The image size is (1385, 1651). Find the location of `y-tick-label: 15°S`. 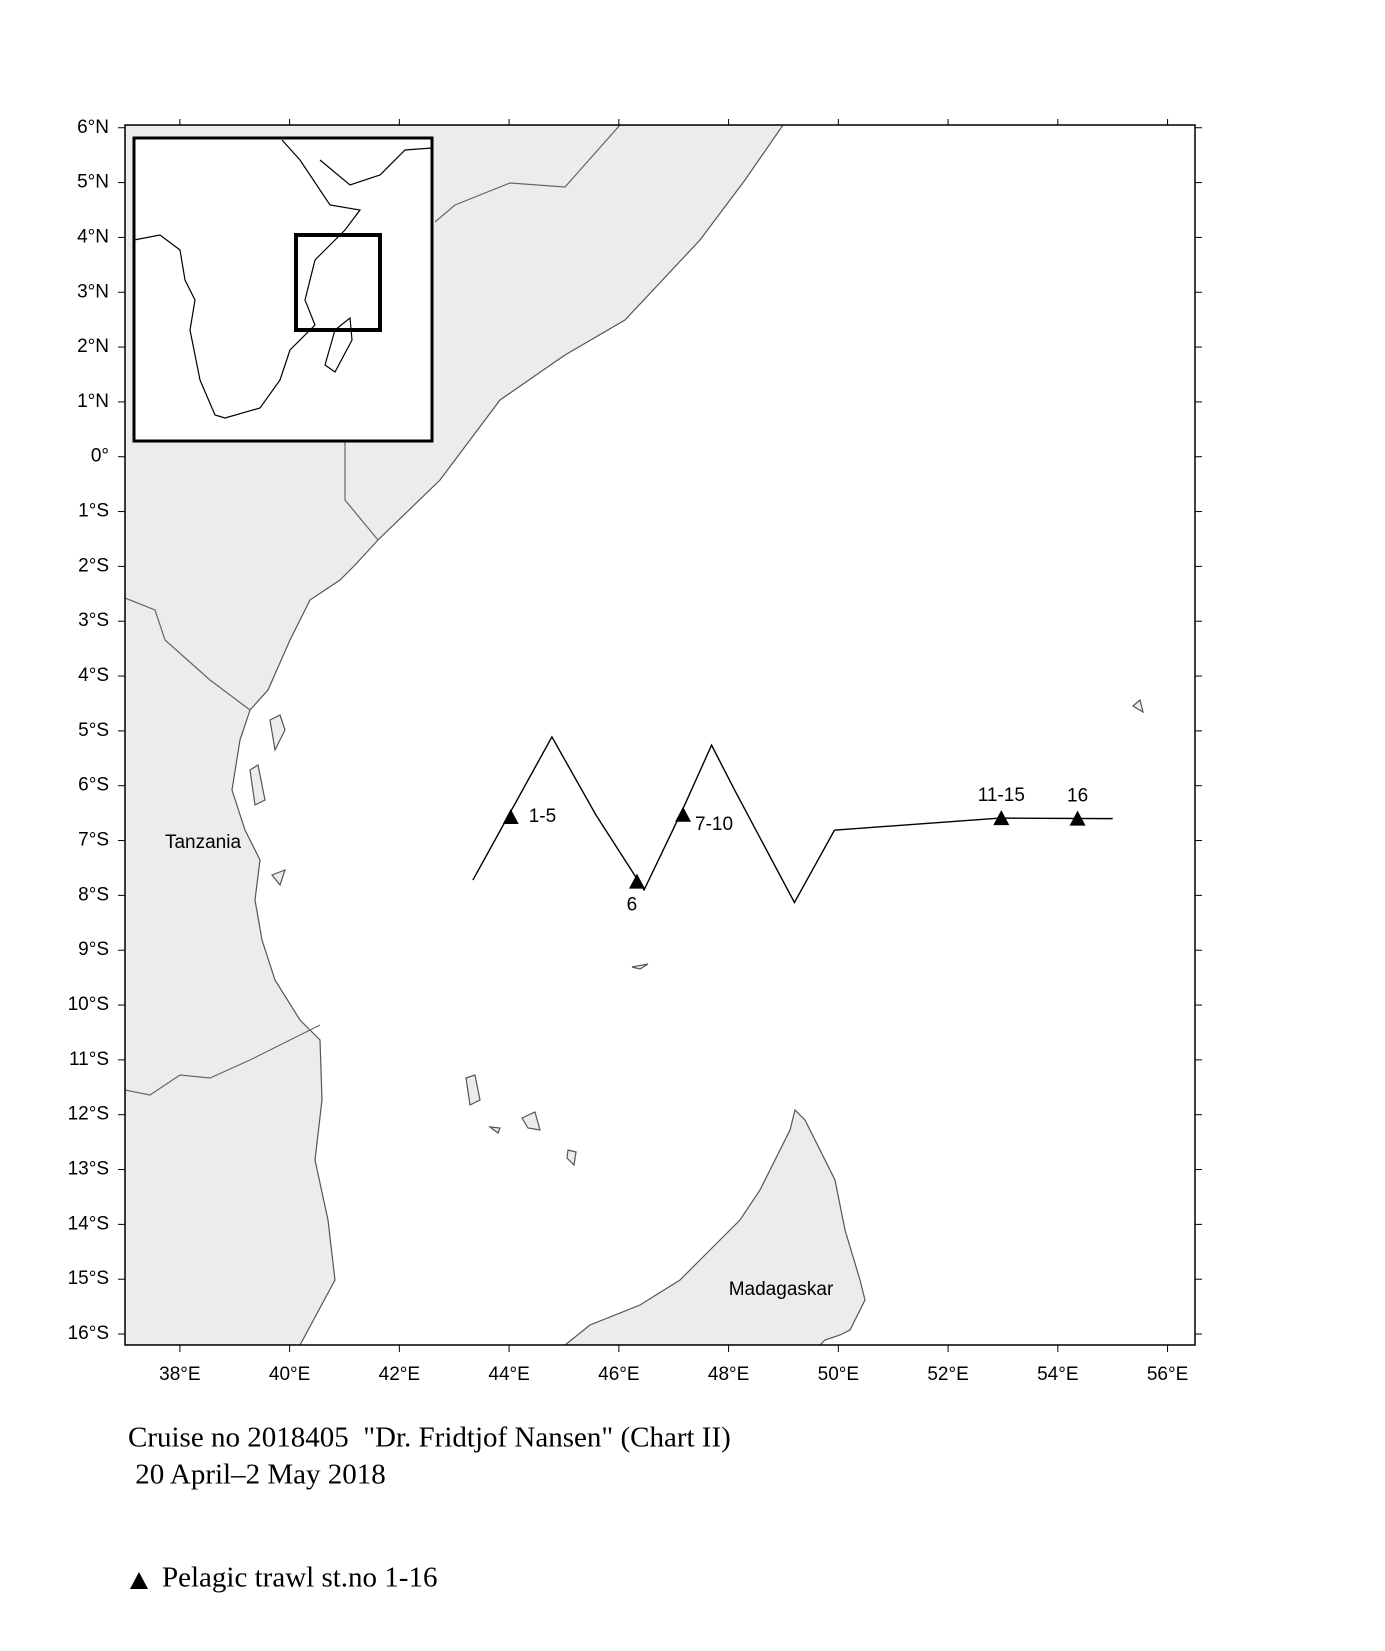

y-tick-label: 15°S is located at coordinates (88, 1278).